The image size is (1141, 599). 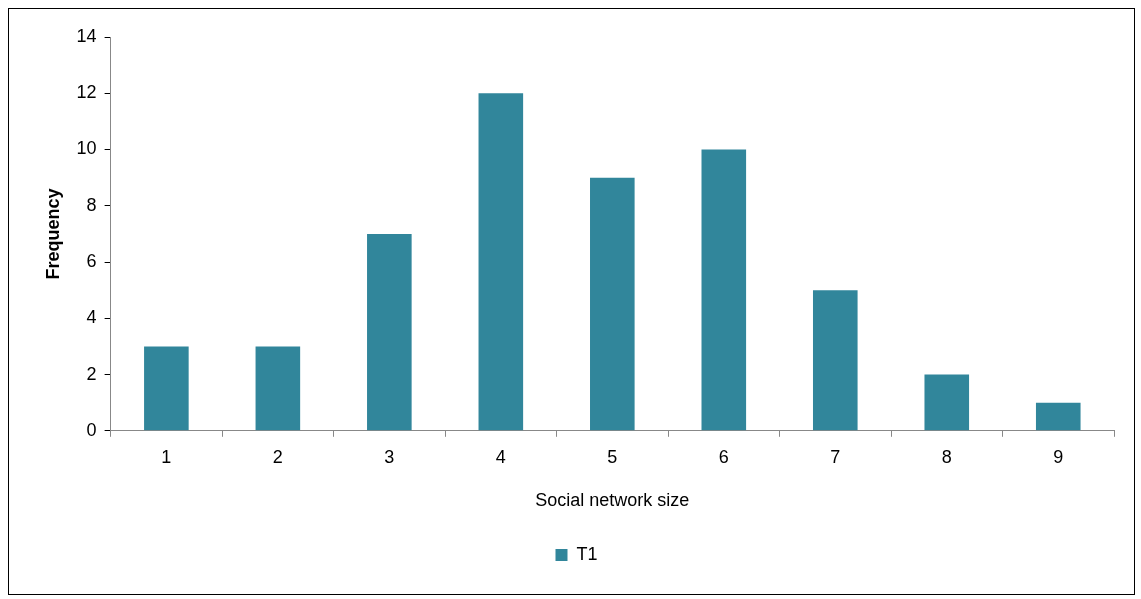 What do you see at coordinates (86, 92) in the screenshot?
I see `y-tick-label: 12` at bounding box center [86, 92].